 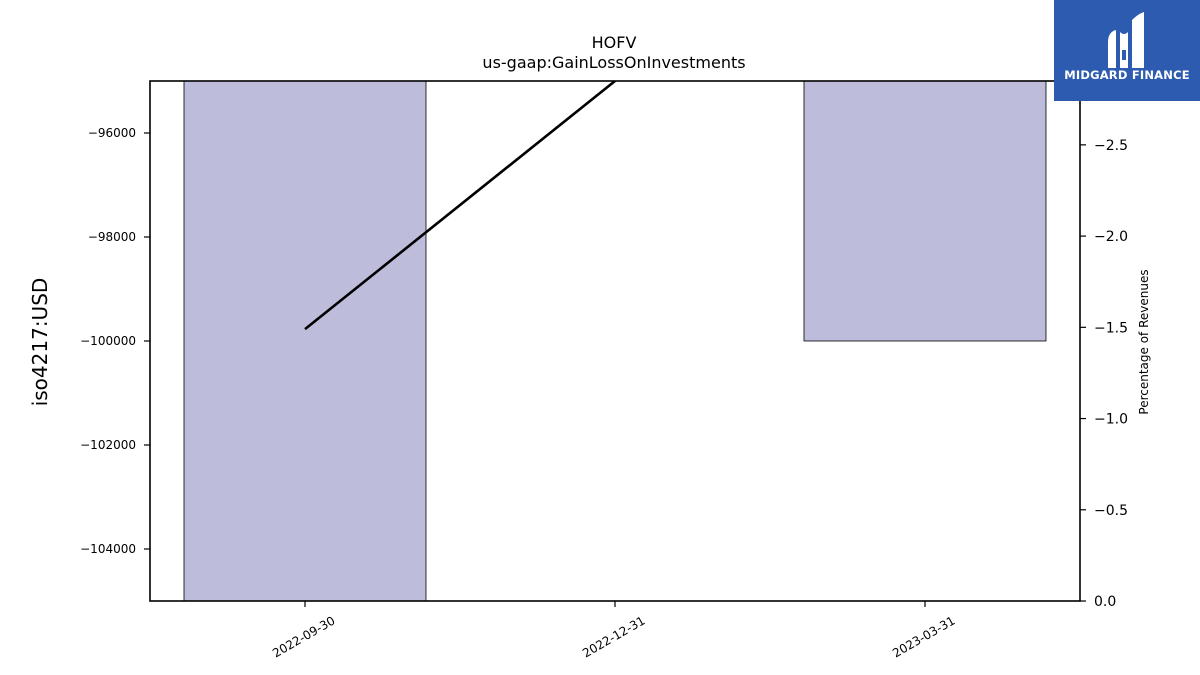 I want to click on x-axis: 2022-09-30 2022-12-31 2023-03-31, so click(x=614, y=630).